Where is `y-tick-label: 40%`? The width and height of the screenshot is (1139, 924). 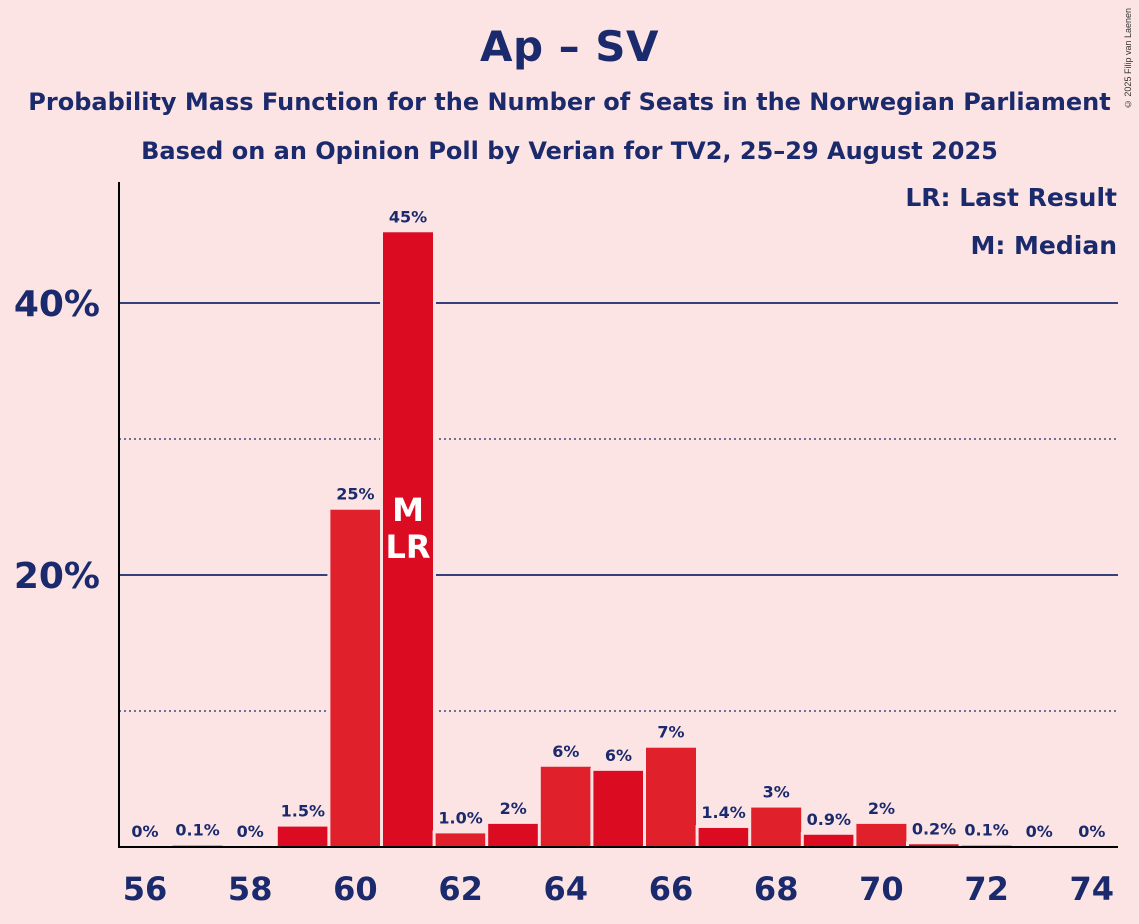 y-tick-label: 40% is located at coordinates (57, 304).